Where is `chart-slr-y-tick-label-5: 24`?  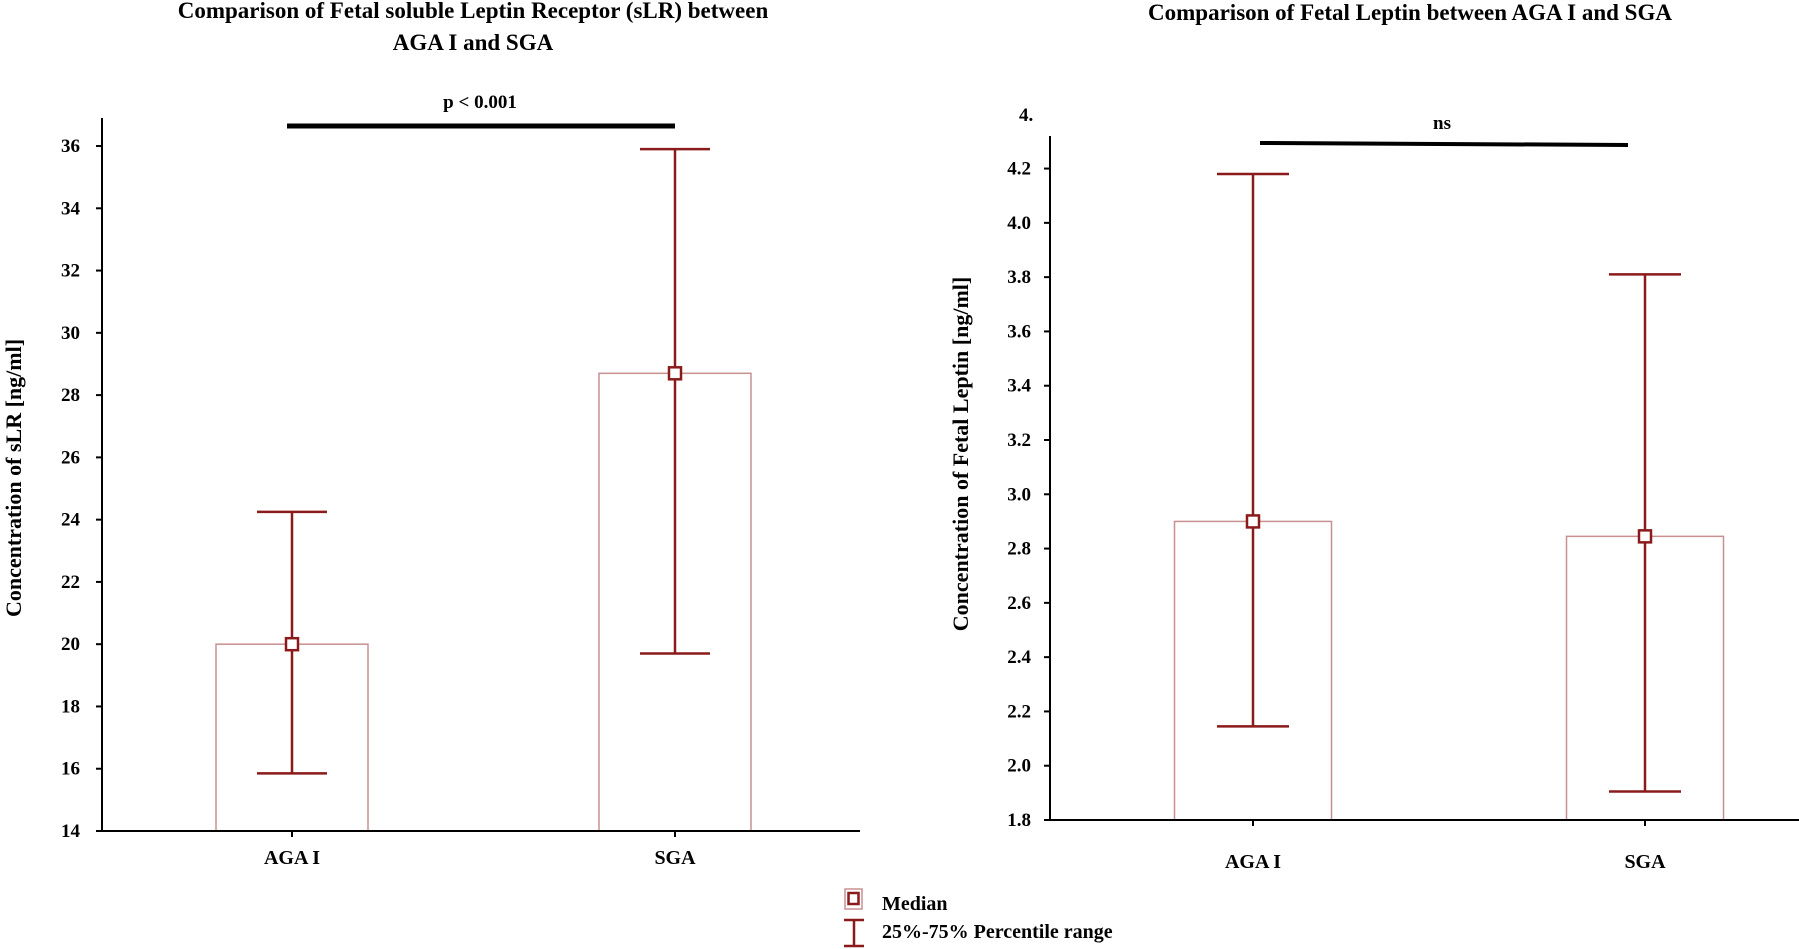
chart-slr-y-tick-label-5: 24 is located at coordinates (71, 520).